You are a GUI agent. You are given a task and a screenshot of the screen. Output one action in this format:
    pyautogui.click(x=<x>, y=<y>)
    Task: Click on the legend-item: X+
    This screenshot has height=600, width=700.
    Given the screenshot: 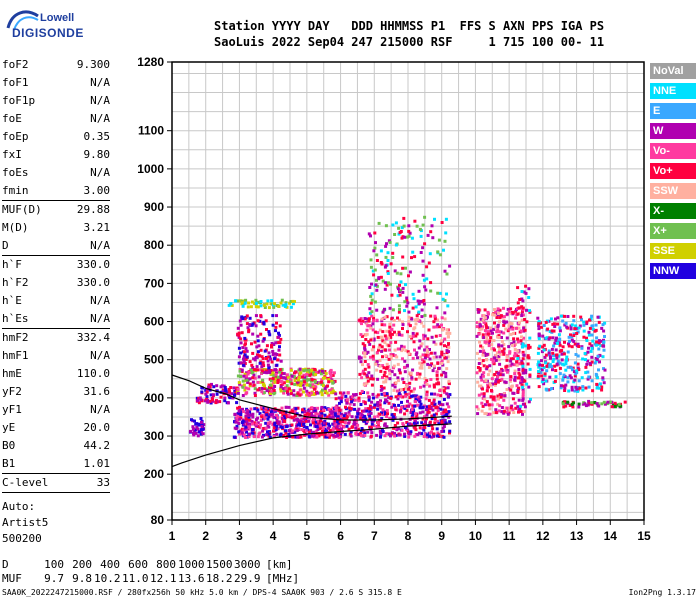 What is the action you would take?
    pyautogui.click(x=673, y=231)
    